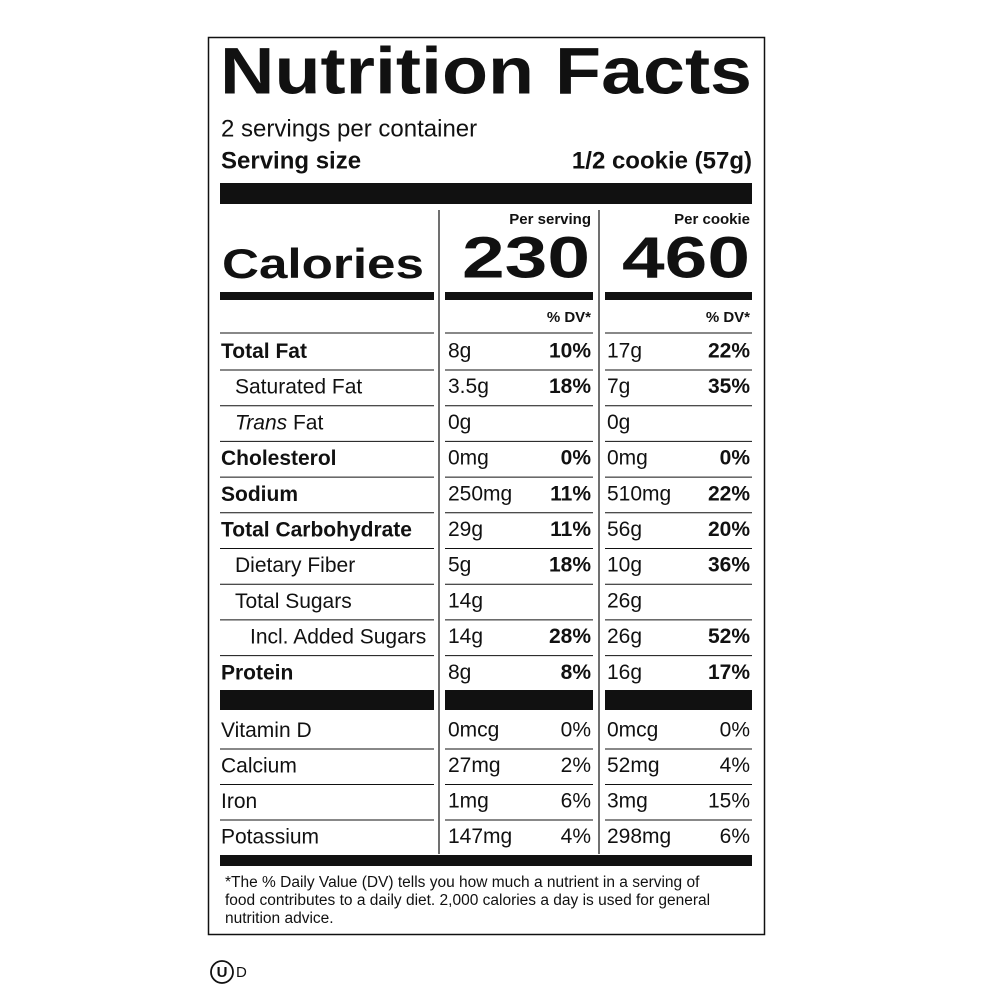 The height and width of the screenshot is (1000, 1000). What do you see at coordinates (305, 422) in the screenshot?
I see `nutrient-name-text: Fat` at bounding box center [305, 422].